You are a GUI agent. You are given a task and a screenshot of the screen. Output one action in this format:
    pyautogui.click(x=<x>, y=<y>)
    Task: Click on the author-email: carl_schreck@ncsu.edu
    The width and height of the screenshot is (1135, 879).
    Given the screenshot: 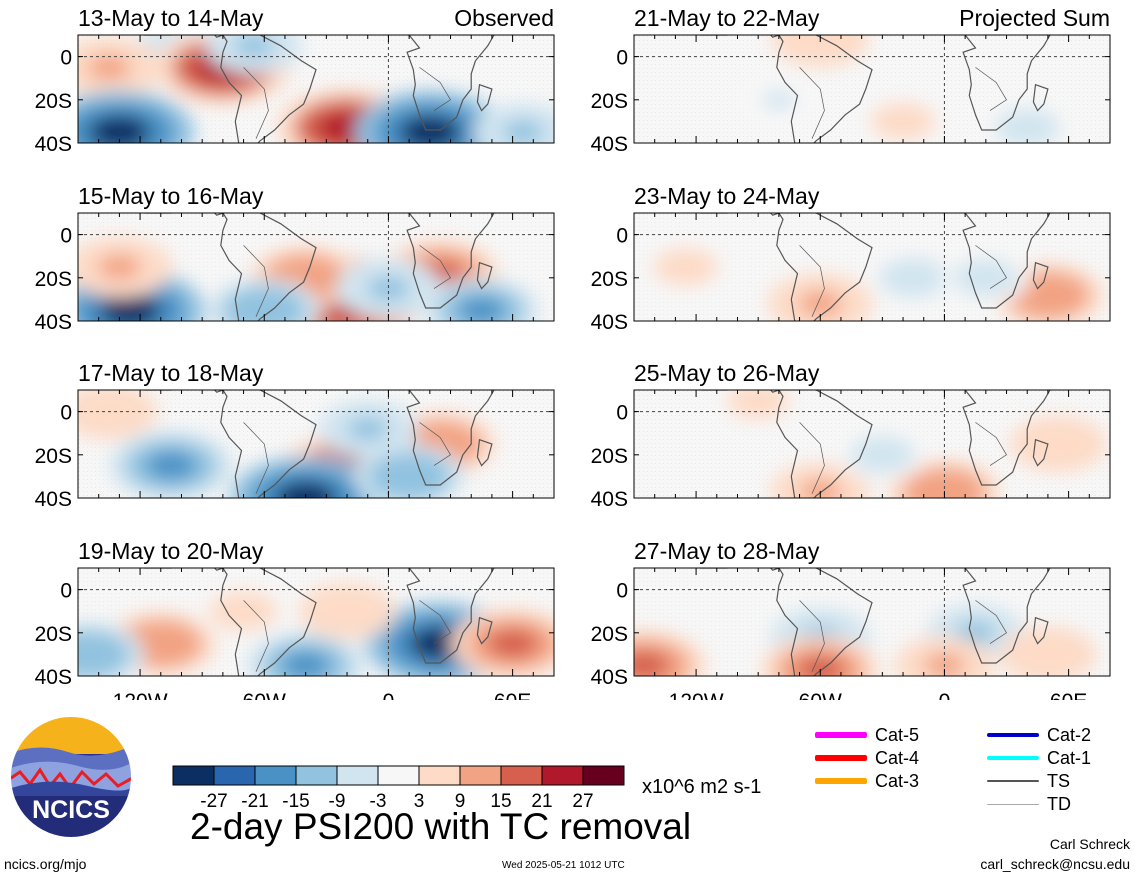 What is the action you would take?
    pyautogui.click(x=1055, y=864)
    